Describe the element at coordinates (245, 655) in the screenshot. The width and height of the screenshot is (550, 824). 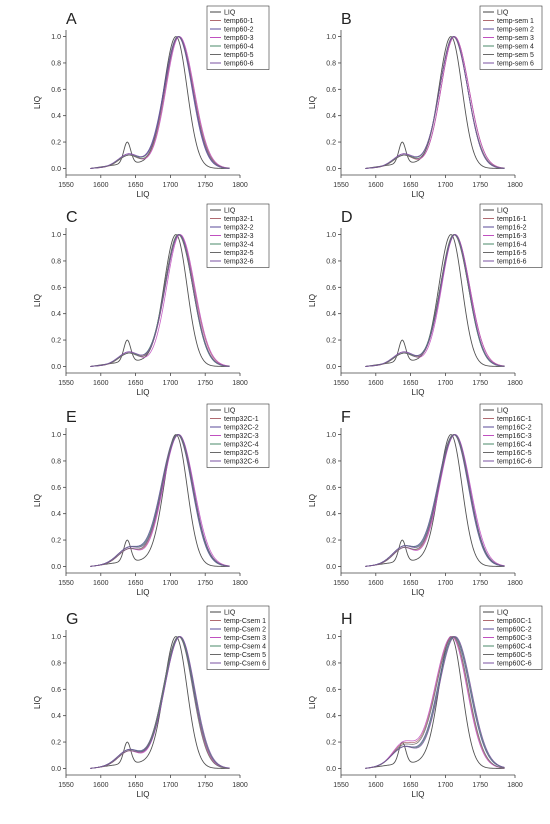
I see `legend-entry: temp-Csem 5` at that location.